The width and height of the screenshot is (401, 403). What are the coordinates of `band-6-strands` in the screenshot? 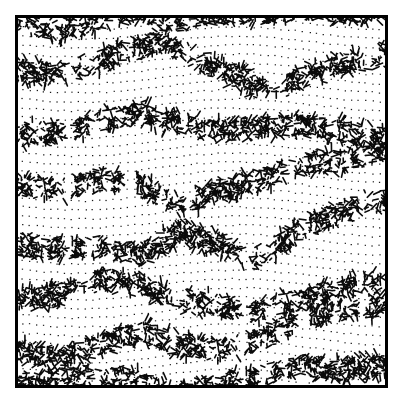 It's located at (201, 297).